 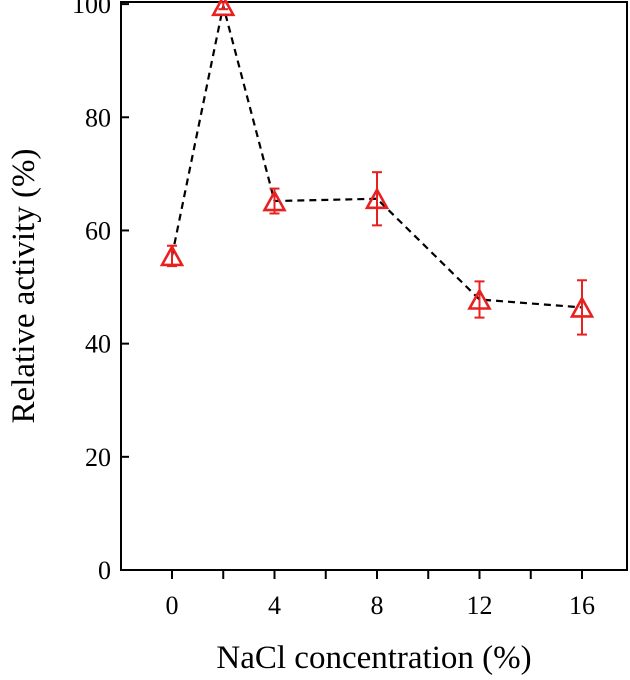 I want to click on x-tick-label-4: 4, so click(x=274, y=605).